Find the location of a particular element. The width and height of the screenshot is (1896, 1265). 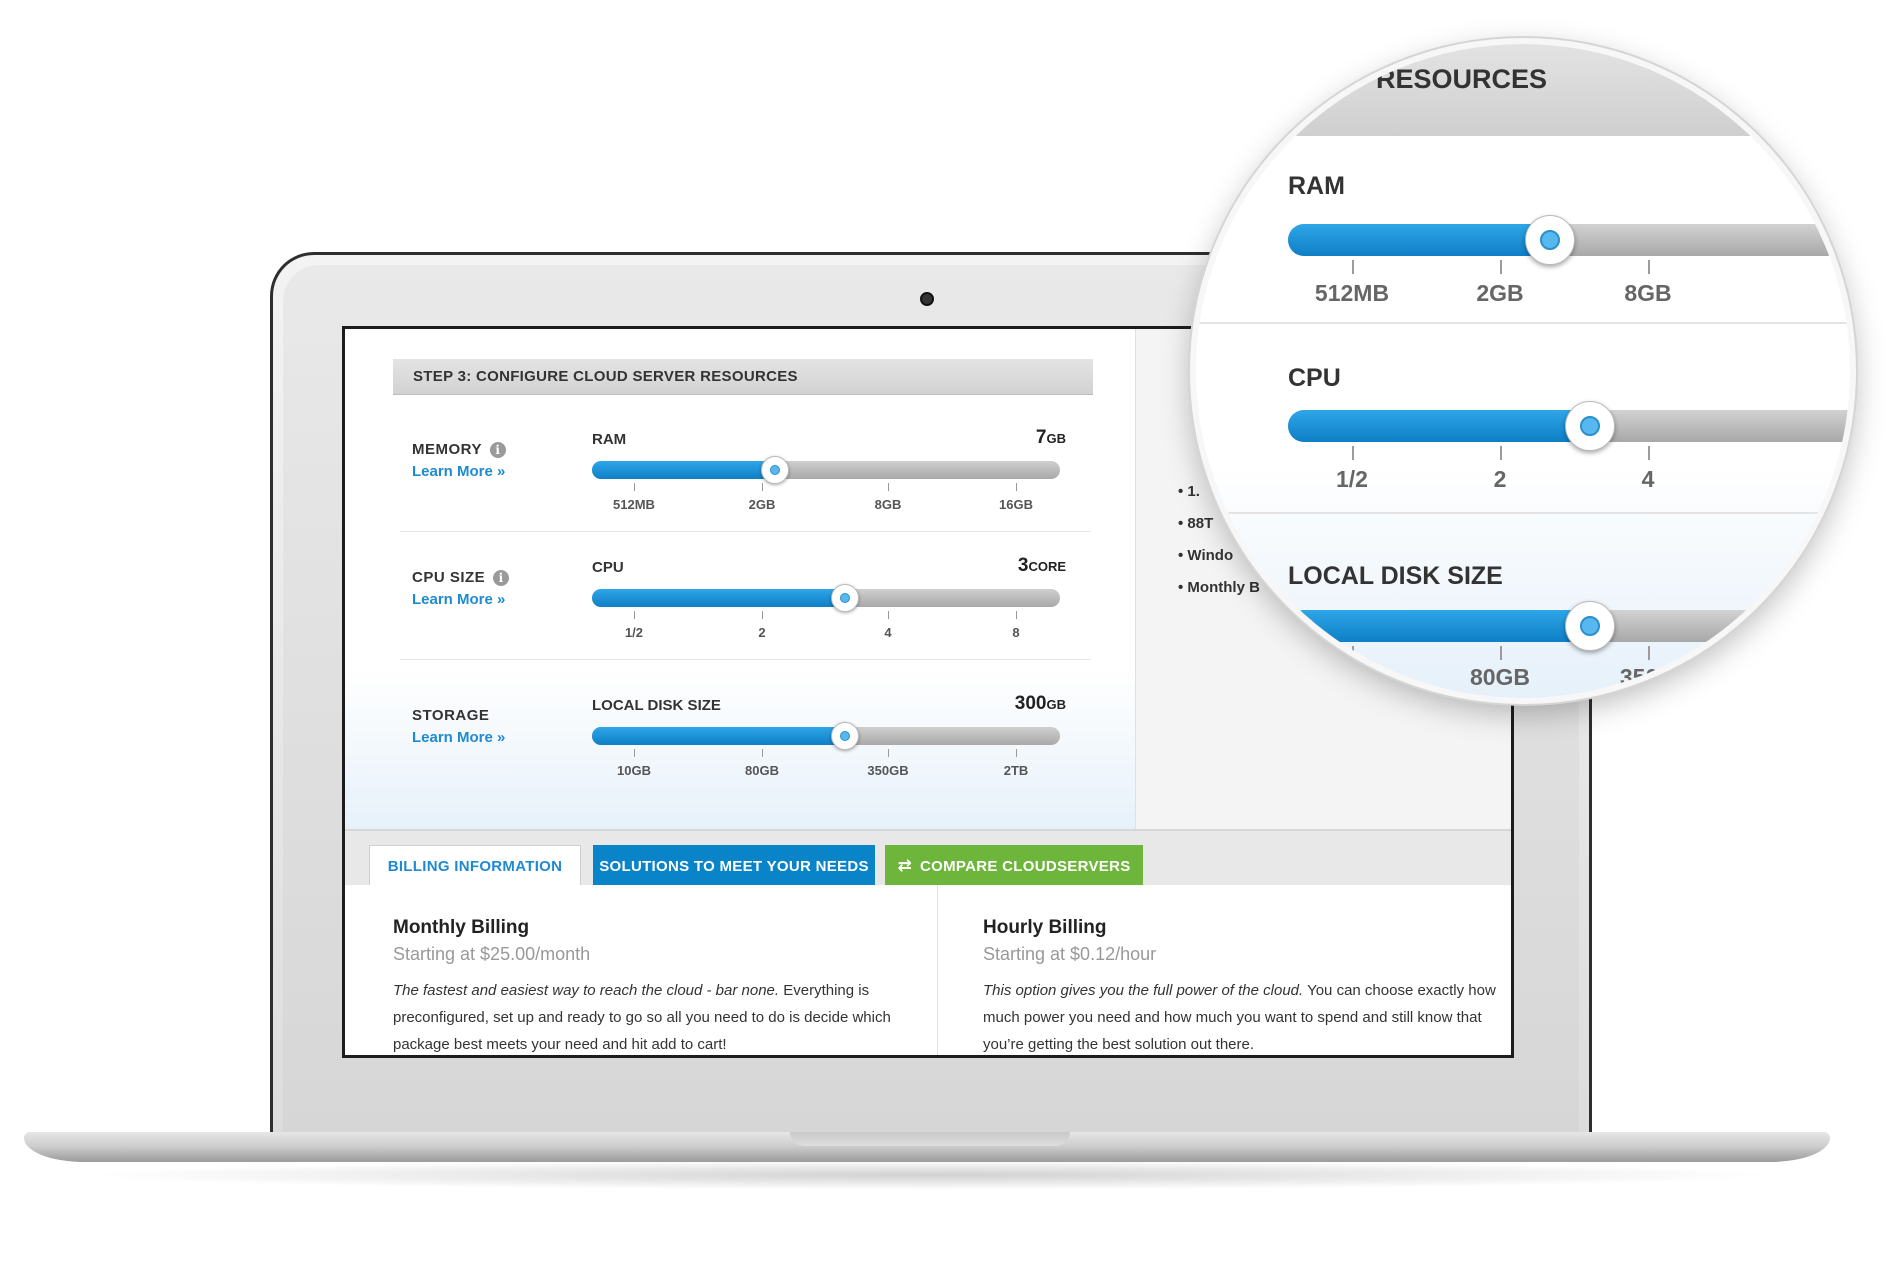

magnifier-tick-label: 1/2 is located at coordinates (1352, 479).